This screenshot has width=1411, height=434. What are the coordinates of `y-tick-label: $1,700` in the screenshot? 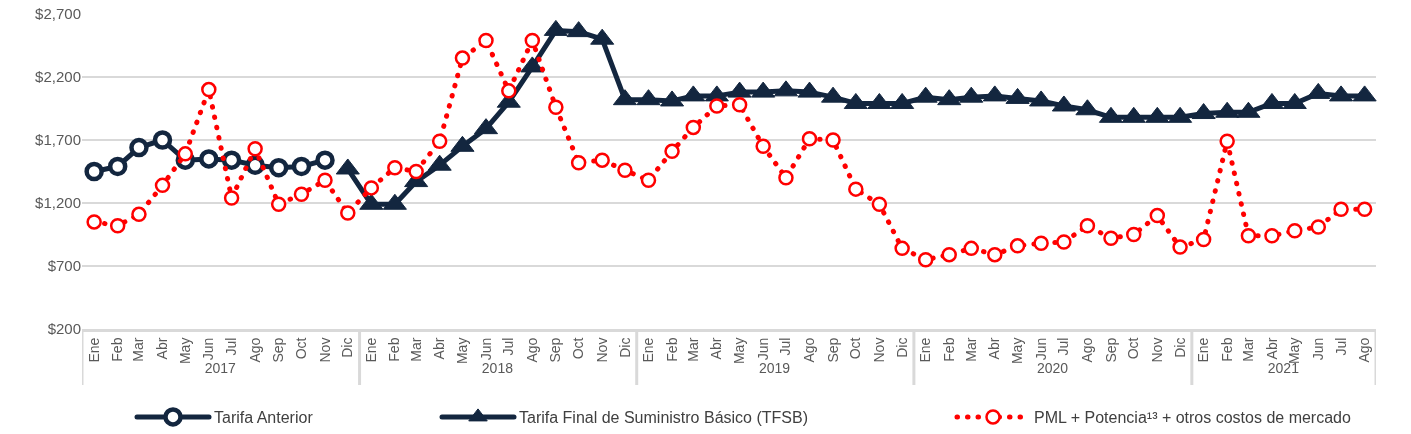 It's located at (58, 140).